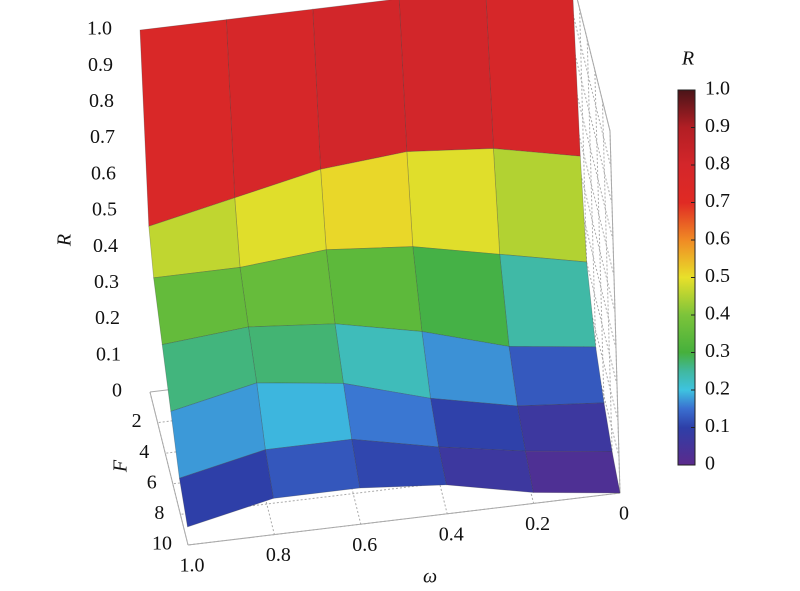 The height and width of the screenshot is (591, 800). I want to click on colorbar-tick-label: 0.8, so click(717, 164).